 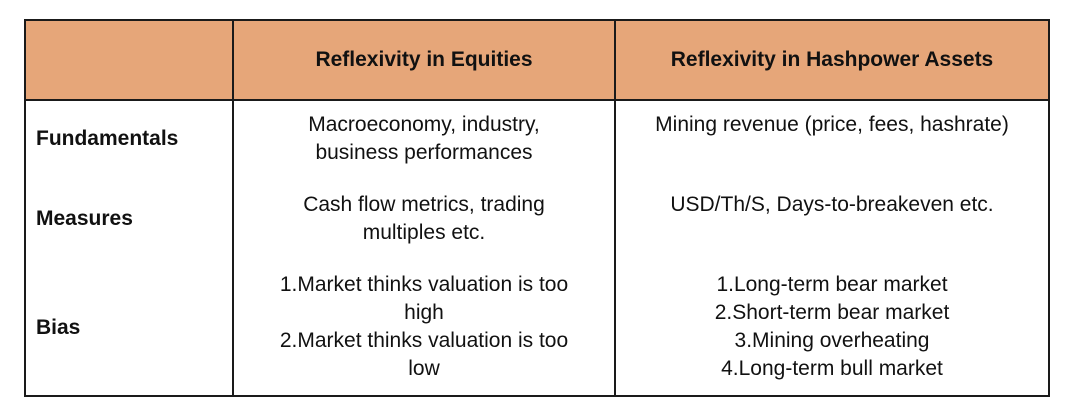 I want to click on hashpower-fundamentals: Mining revenue (price, fees, hashrate), so click(x=832, y=124).